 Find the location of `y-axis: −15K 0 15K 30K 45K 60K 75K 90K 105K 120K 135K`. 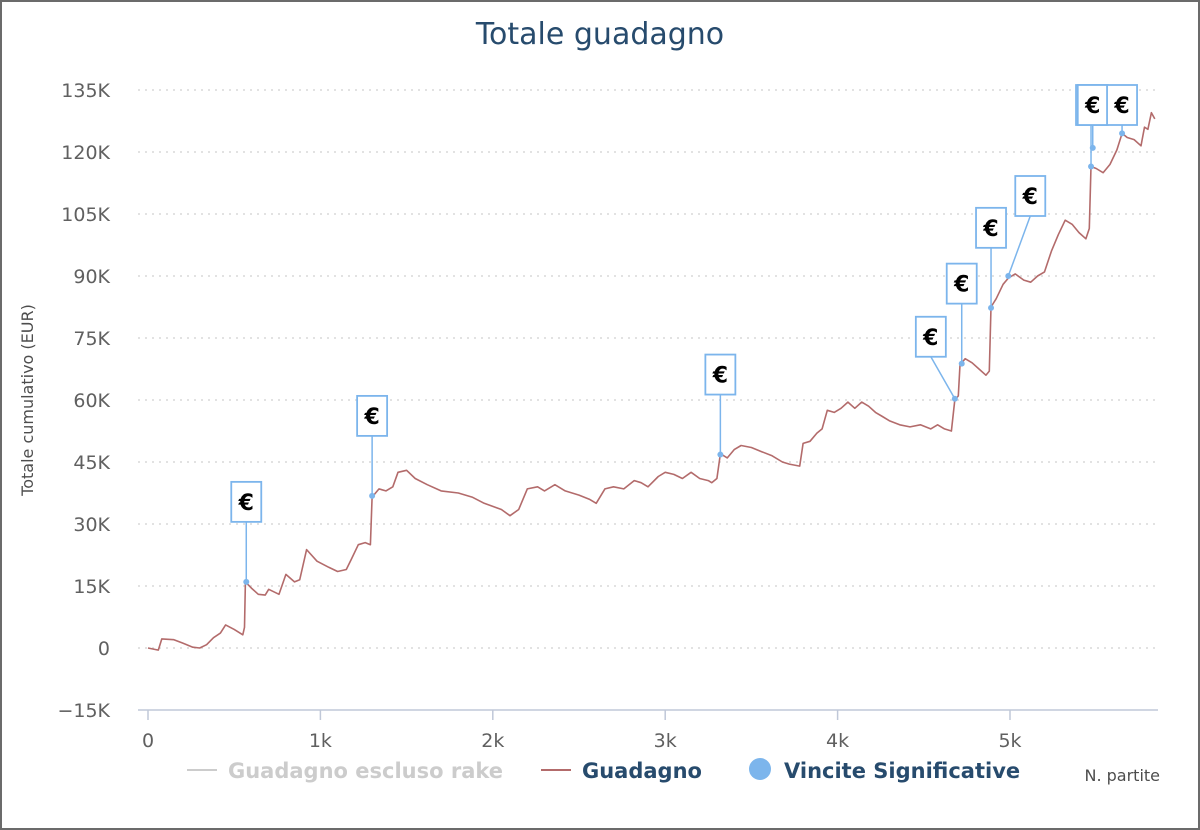

y-axis: −15K 0 15K 30K 45K 60K 75K 90K 105K 120K 135K is located at coordinates (83, 401).